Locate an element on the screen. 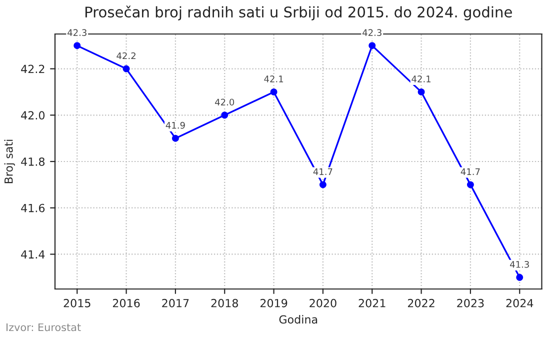  x-tick-label: 2015 is located at coordinates (77, 303).